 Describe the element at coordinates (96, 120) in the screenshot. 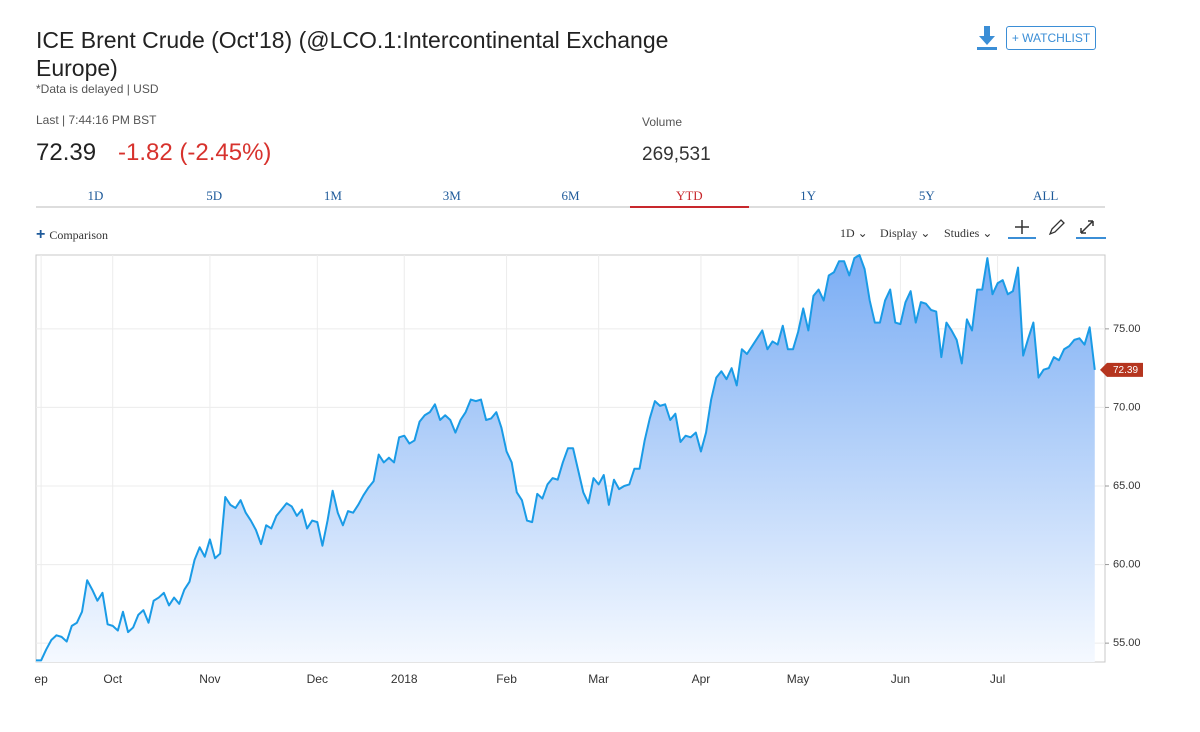

I see `last-label: Last | 7:44:16 PM BST` at that location.